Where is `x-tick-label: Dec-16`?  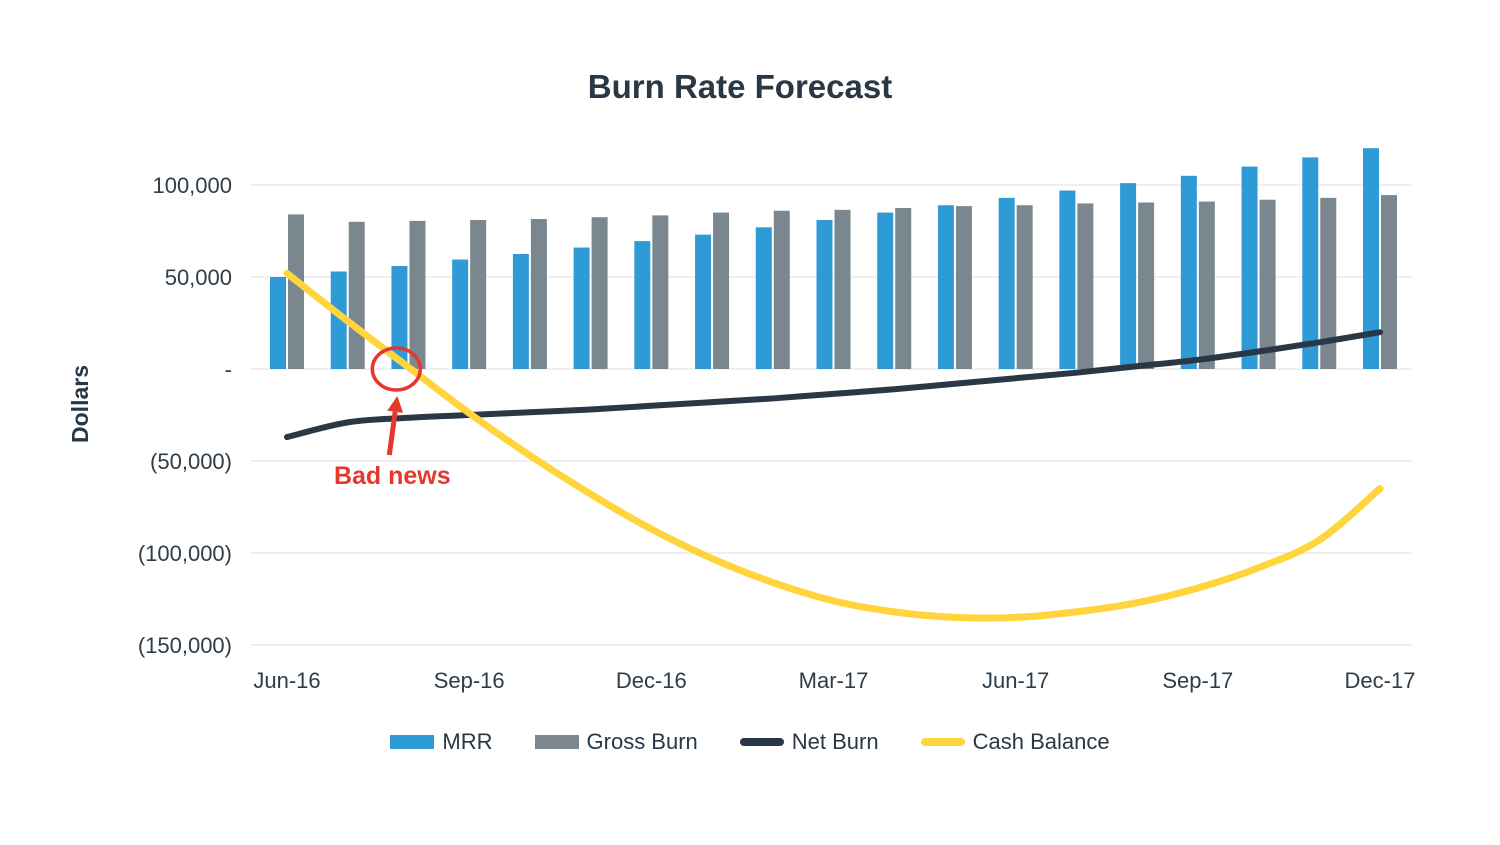
x-tick-label: Dec-16 is located at coordinates (651, 680).